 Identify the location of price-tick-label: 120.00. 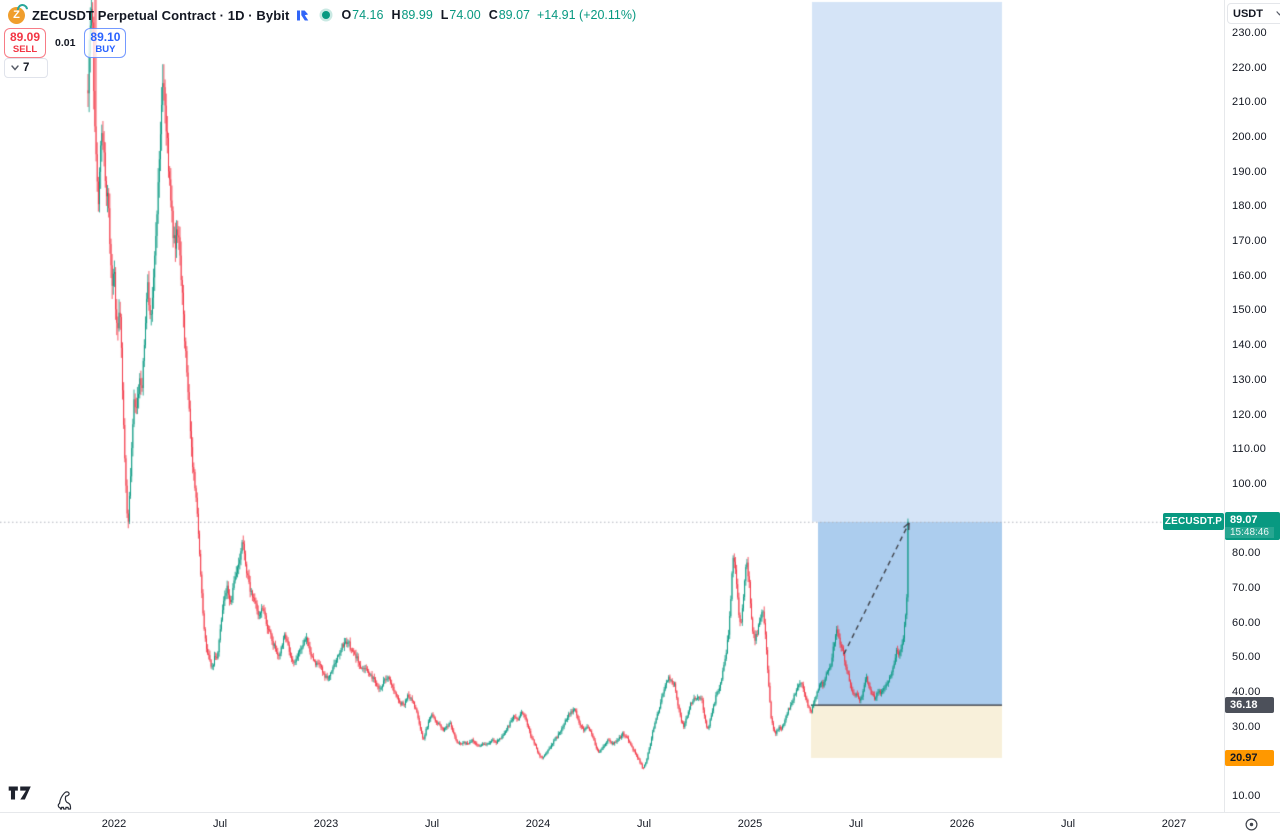
(1249, 414).